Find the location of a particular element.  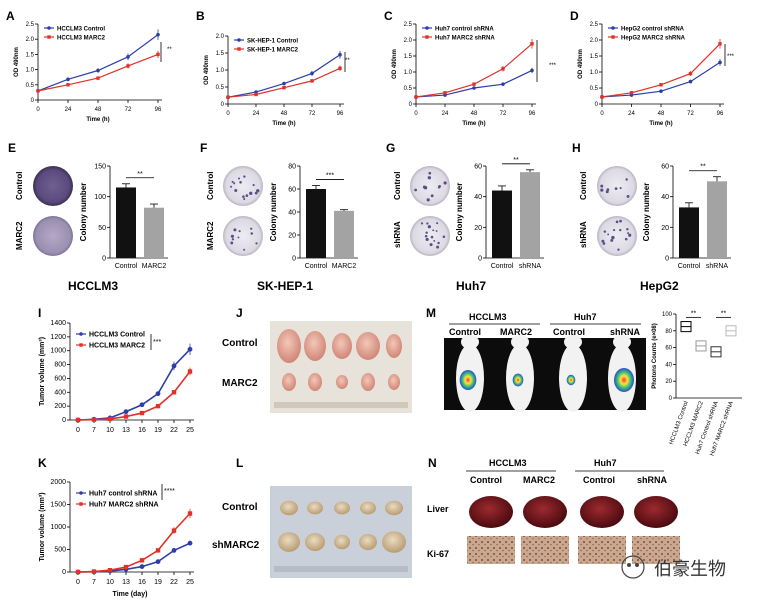

bioluminescence-signal is located at coordinates (518, 380).